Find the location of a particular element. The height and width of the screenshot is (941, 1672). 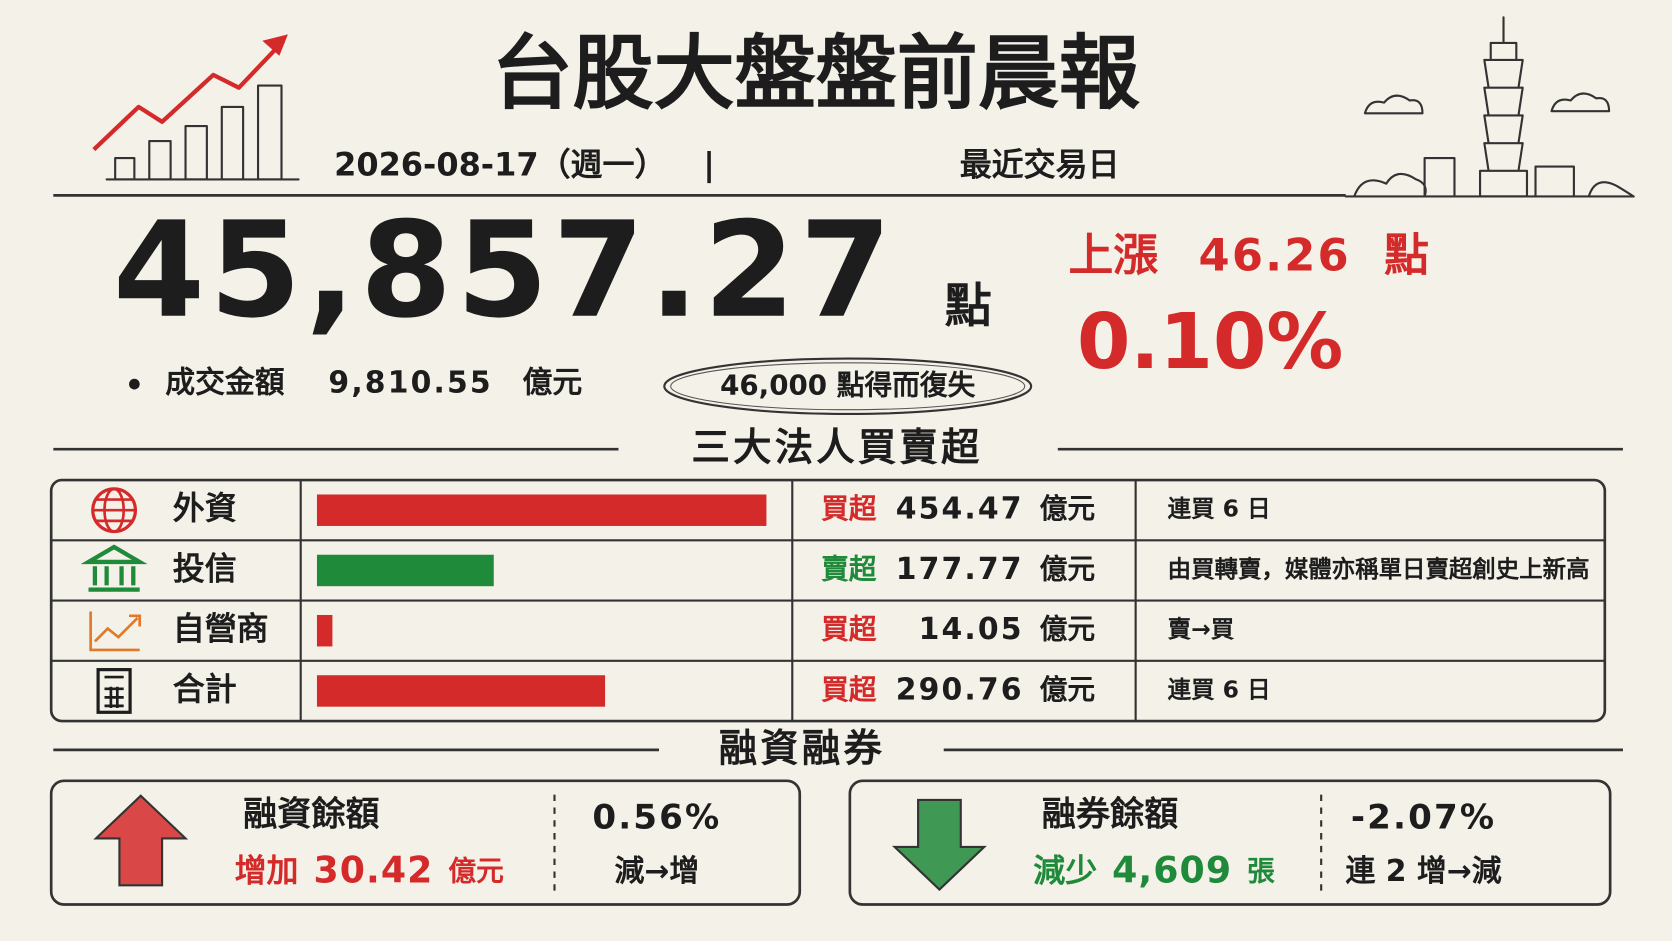

title: 台股大盤盤前晨報 is located at coordinates (816, 75).